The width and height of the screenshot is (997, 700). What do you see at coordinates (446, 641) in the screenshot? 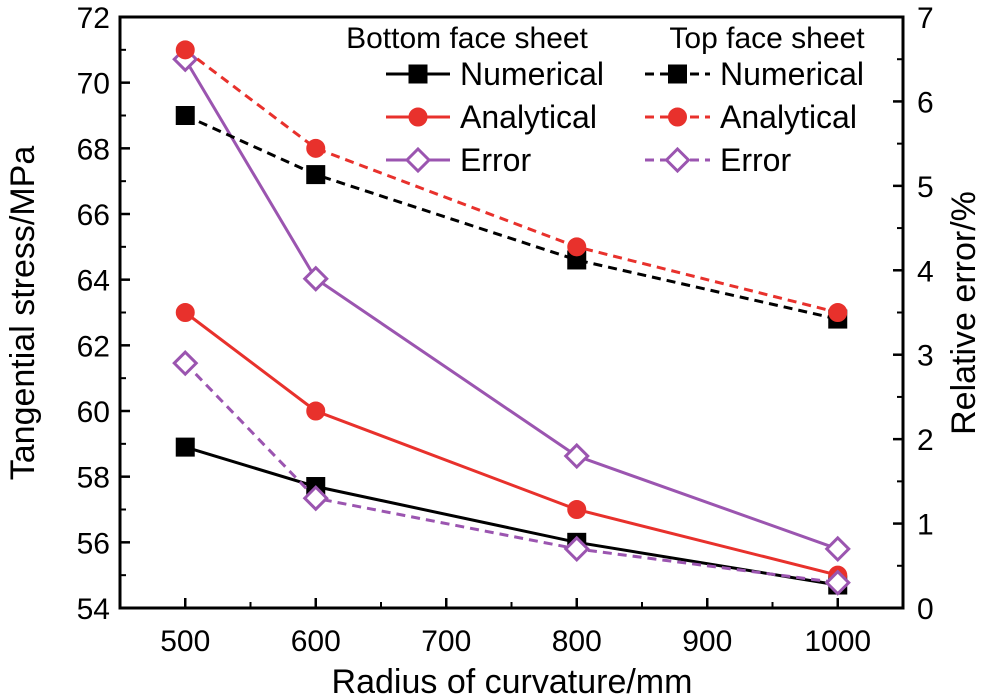
I see `x-tick-label: 700` at bounding box center [446, 641].